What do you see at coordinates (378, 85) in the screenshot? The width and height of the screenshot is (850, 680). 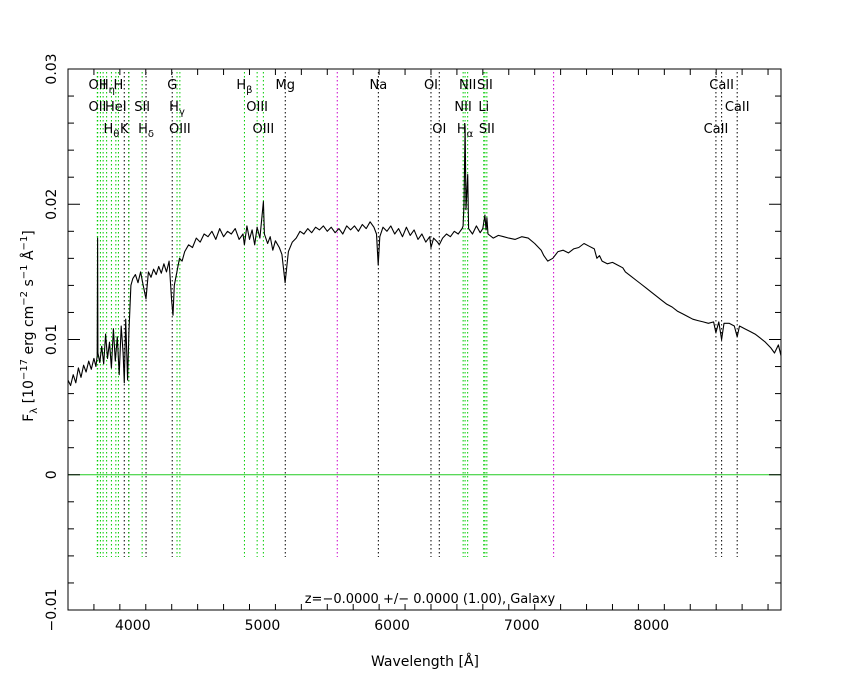 I see `spectral-line-label: Na` at bounding box center [378, 85].